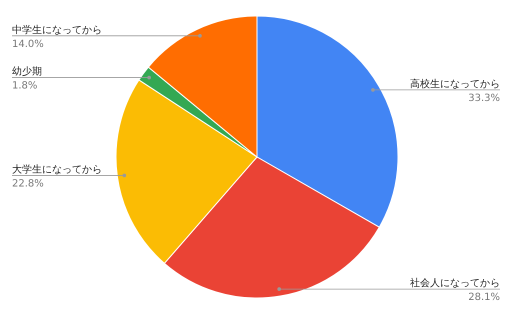 The image size is (512, 317). Describe the element at coordinates (455, 84) in the screenshot. I see `slice-label: 高校生になってから` at that location.